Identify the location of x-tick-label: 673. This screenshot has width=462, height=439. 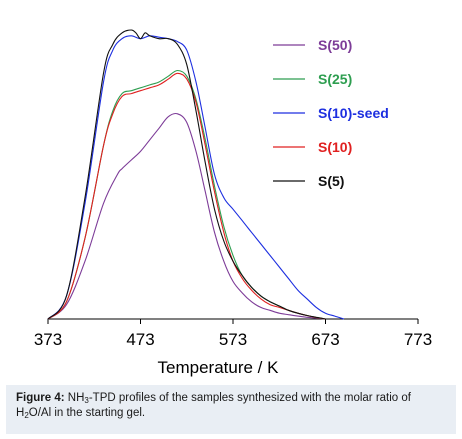
(325, 339).